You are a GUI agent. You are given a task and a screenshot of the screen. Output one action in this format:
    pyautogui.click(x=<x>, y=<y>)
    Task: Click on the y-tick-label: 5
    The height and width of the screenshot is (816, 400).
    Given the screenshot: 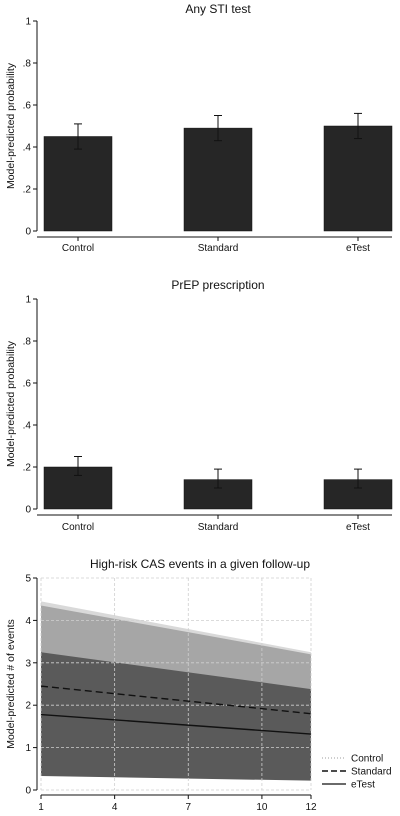 What is the action you would take?
    pyautogui.click(x=28, y=579)
    